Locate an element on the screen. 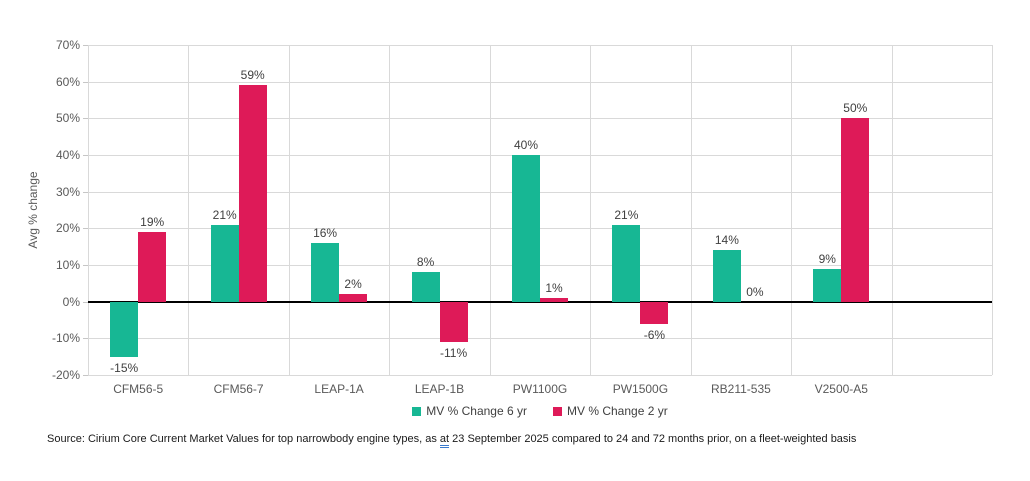  legend-item: MV % Change 6 yr is located at coordinates (469, 411).